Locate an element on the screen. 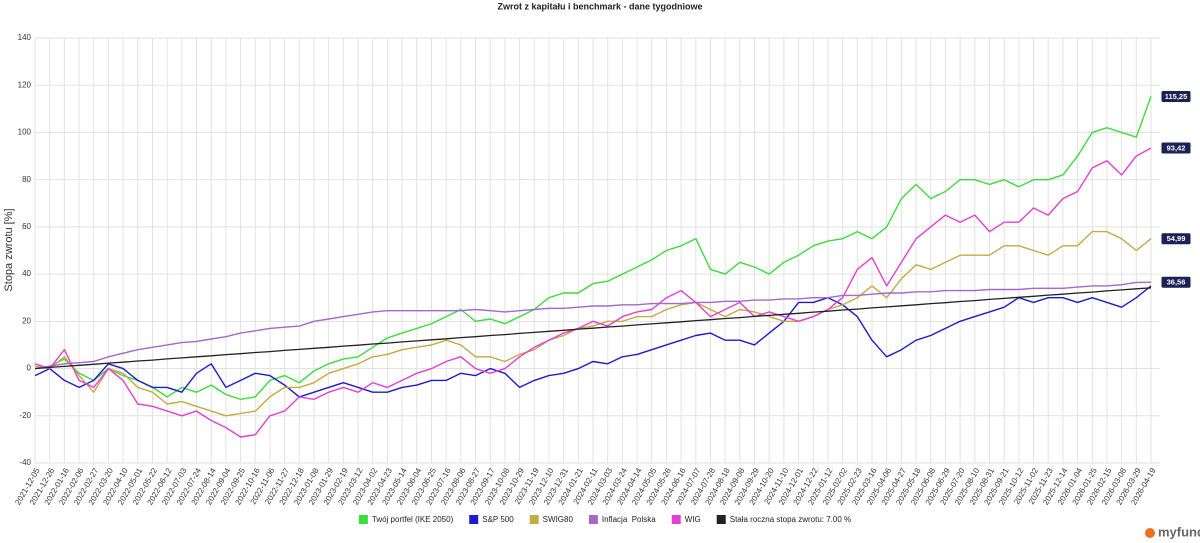 This screenshot has width=1200, height=543. end-label-group: 54,99 is located at coordinates (1176, 239).